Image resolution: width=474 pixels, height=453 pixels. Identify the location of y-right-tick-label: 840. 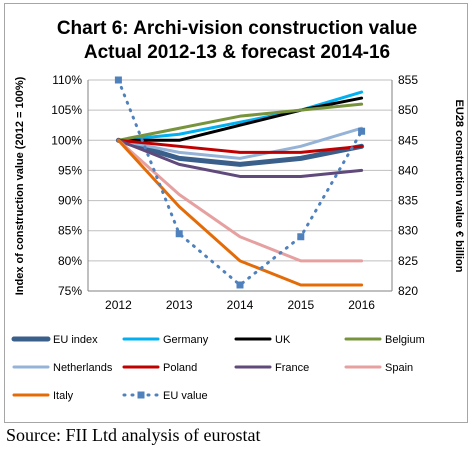
(408, 170).